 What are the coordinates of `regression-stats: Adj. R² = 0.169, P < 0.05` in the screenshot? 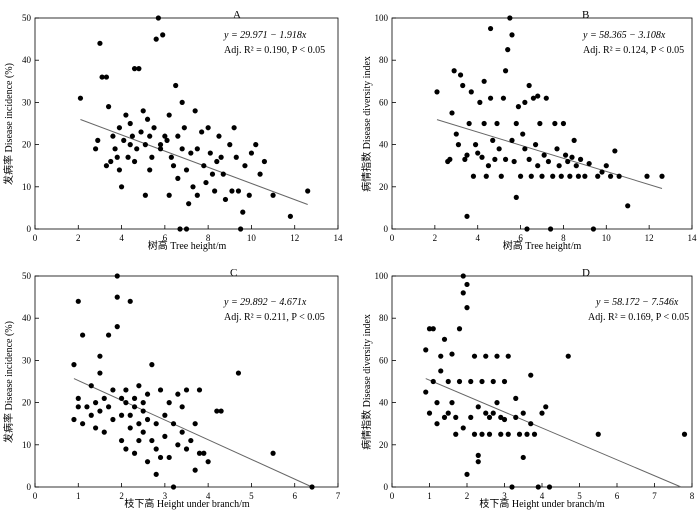 It's located at (638, 317).